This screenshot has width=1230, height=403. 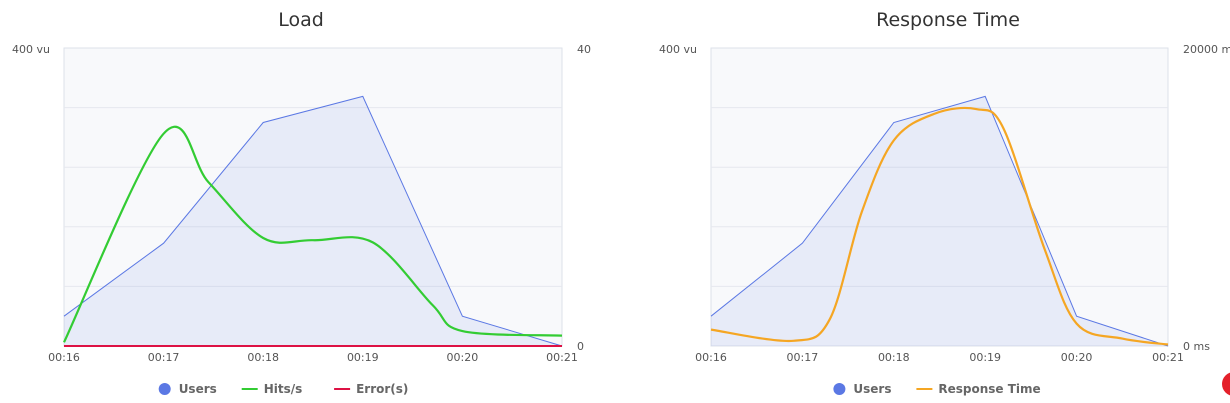 I want to click on notification-badge-icon, so click(x=1226, y=384).